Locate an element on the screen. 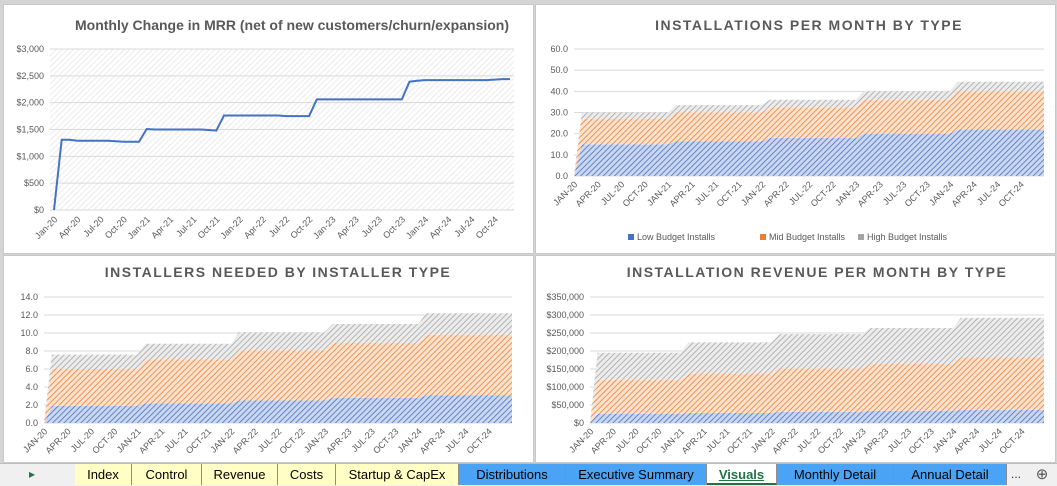 This screenshot has width=1057, height=486. y-tick-label: $300,000 is located at coordinates (565, 315).